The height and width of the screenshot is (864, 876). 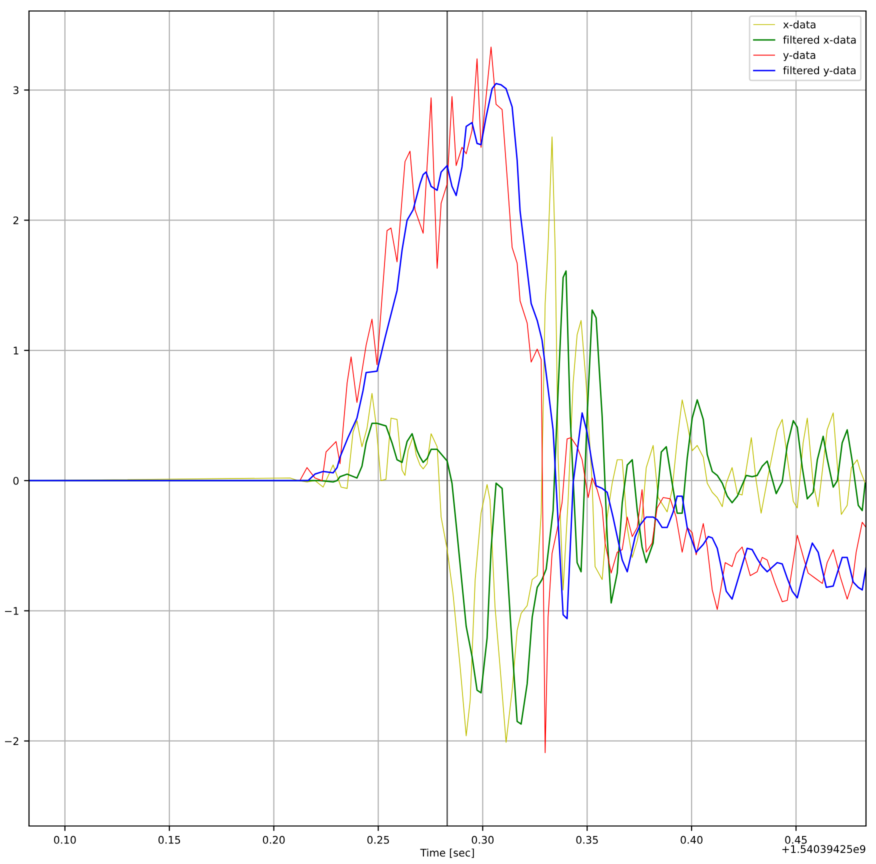 I want to click on x-tick-label: 0.10, so click(x=65, y=840).